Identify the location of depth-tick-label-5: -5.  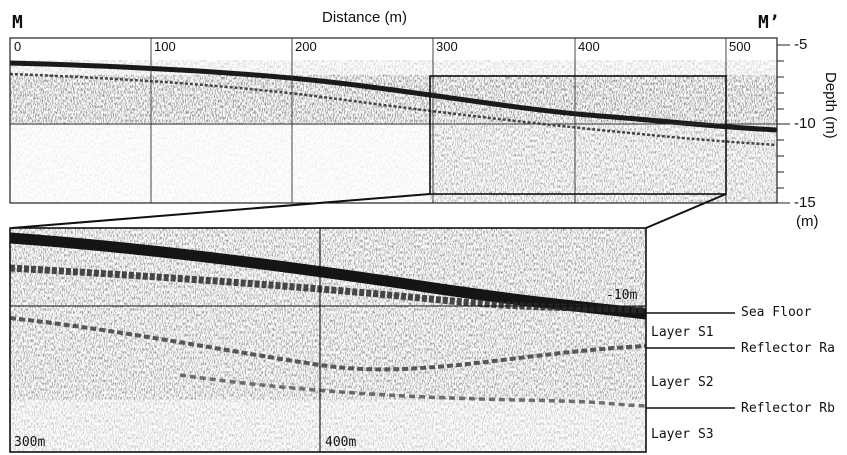
(801, 44).